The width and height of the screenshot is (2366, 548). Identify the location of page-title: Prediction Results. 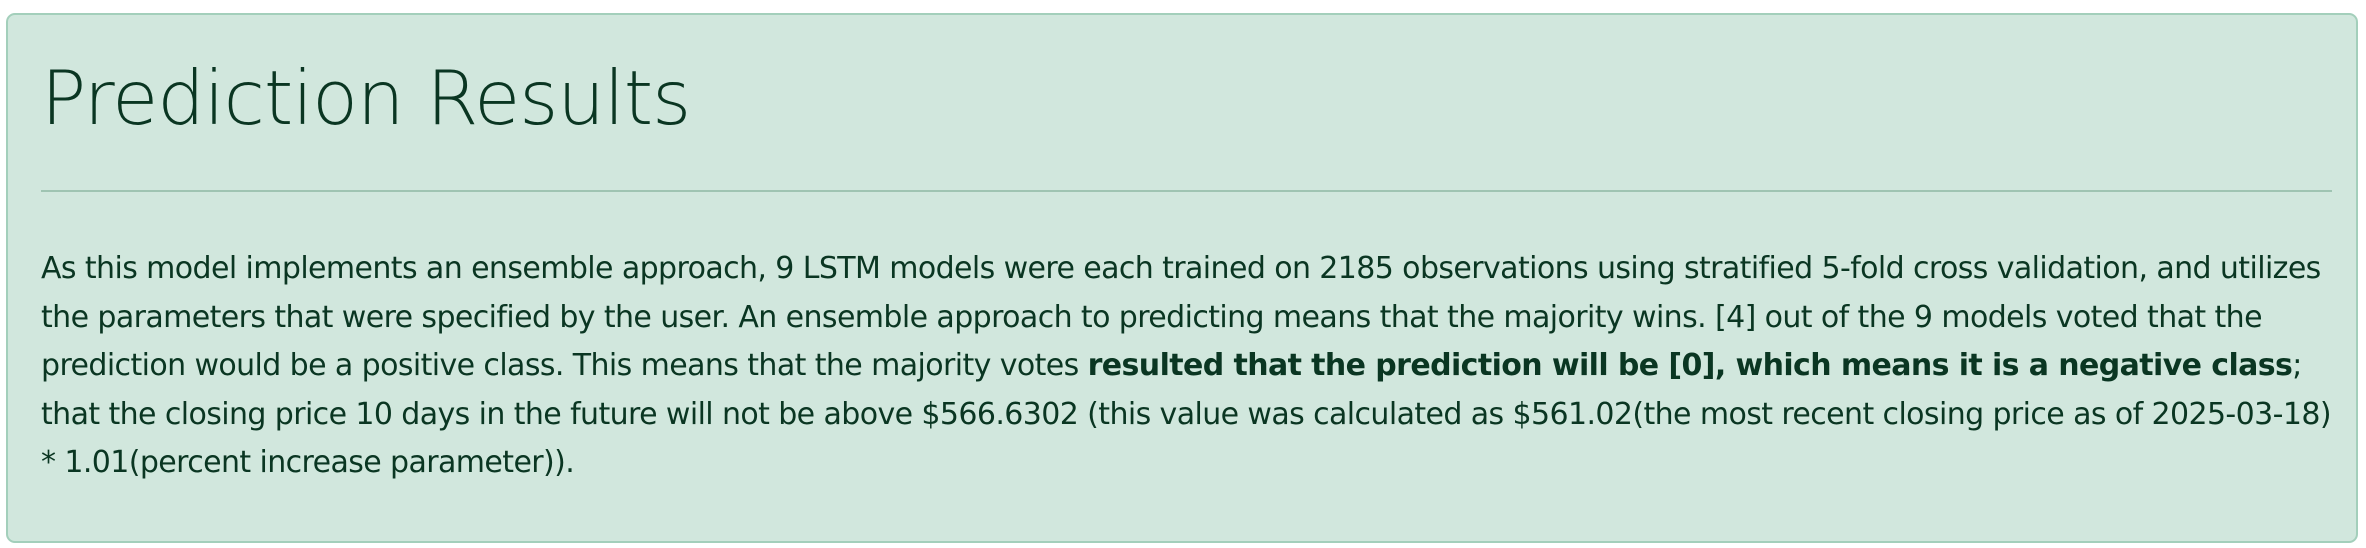
(366, 98).